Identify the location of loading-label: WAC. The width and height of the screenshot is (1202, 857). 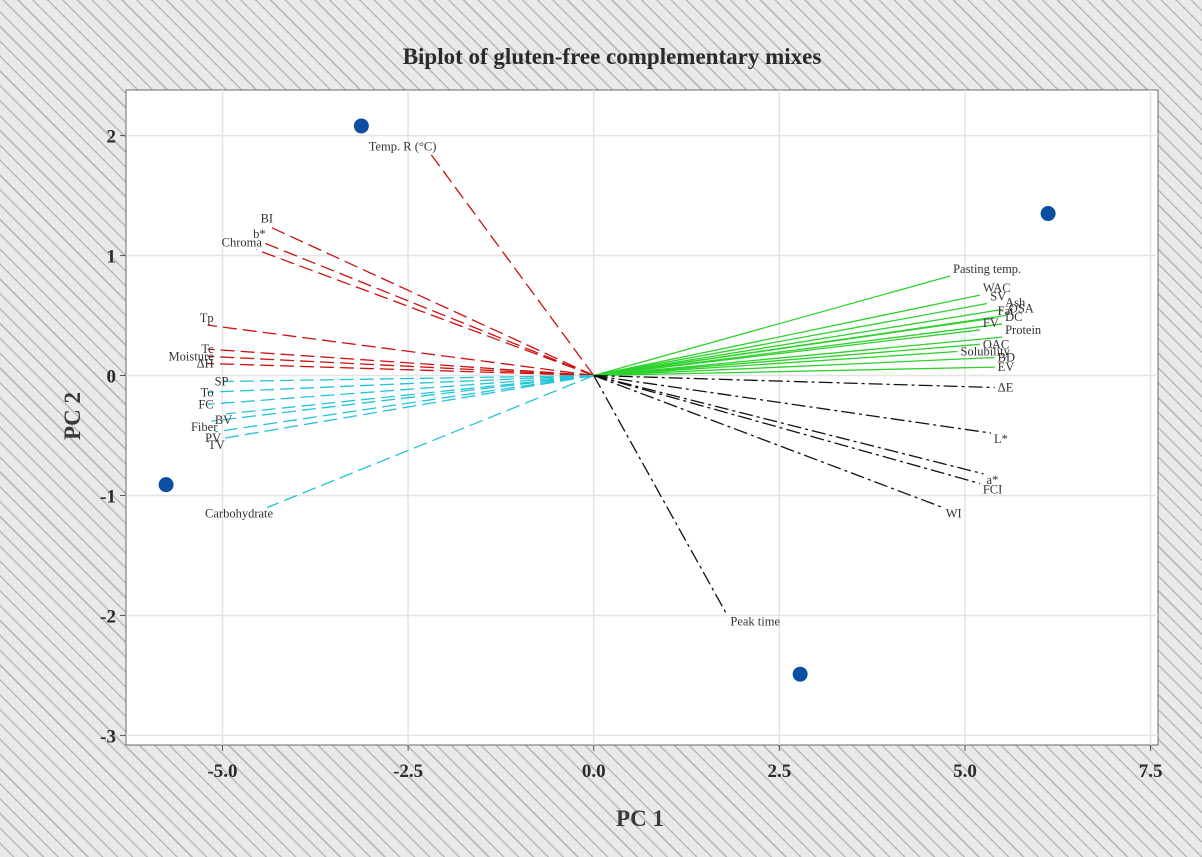
(997, 288).